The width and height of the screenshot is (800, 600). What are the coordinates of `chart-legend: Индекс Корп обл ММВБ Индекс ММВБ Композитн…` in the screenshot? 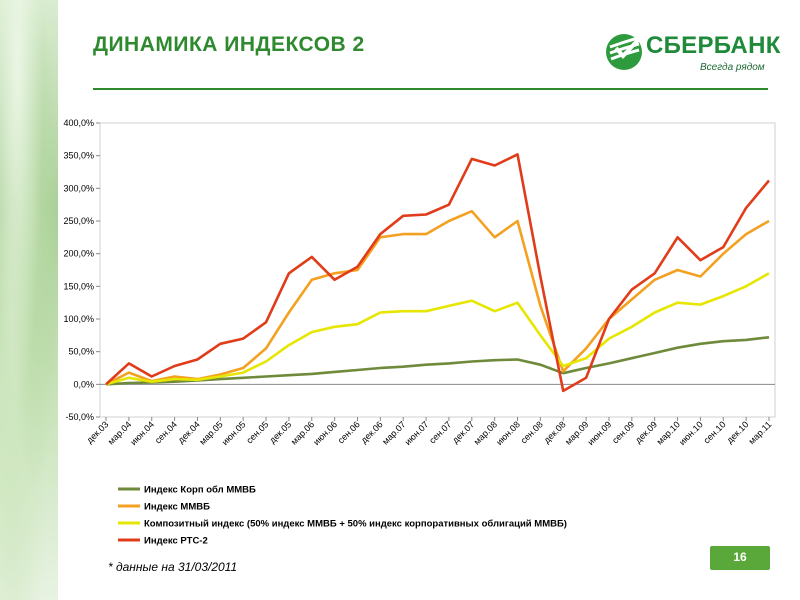 It's located at (342, 516).